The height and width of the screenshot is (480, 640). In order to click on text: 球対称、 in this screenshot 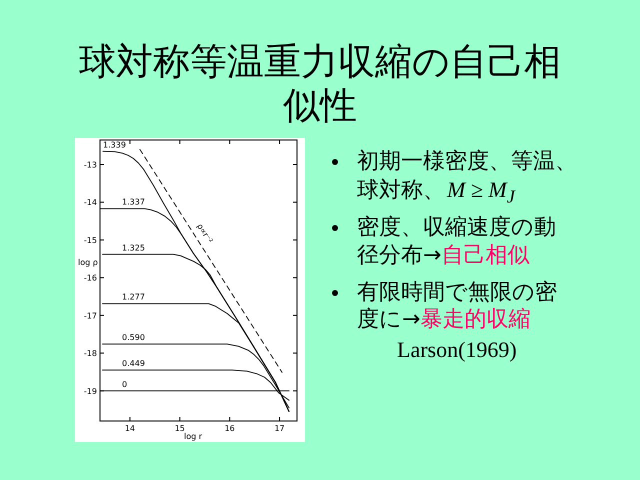, I will do `click(401, 190)`.